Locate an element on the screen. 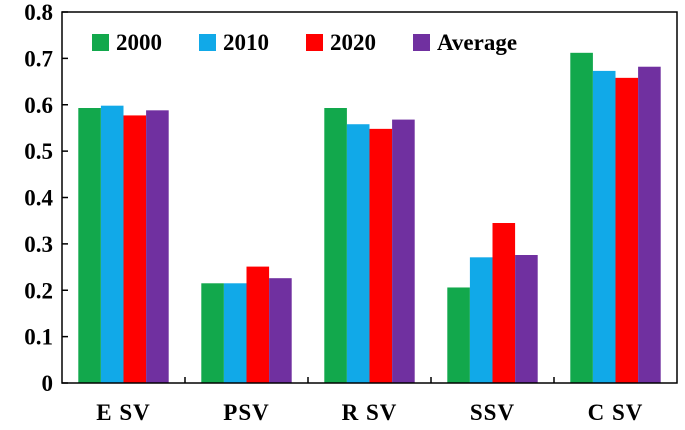  bar-esv-average is located at coordinates (157, 246).